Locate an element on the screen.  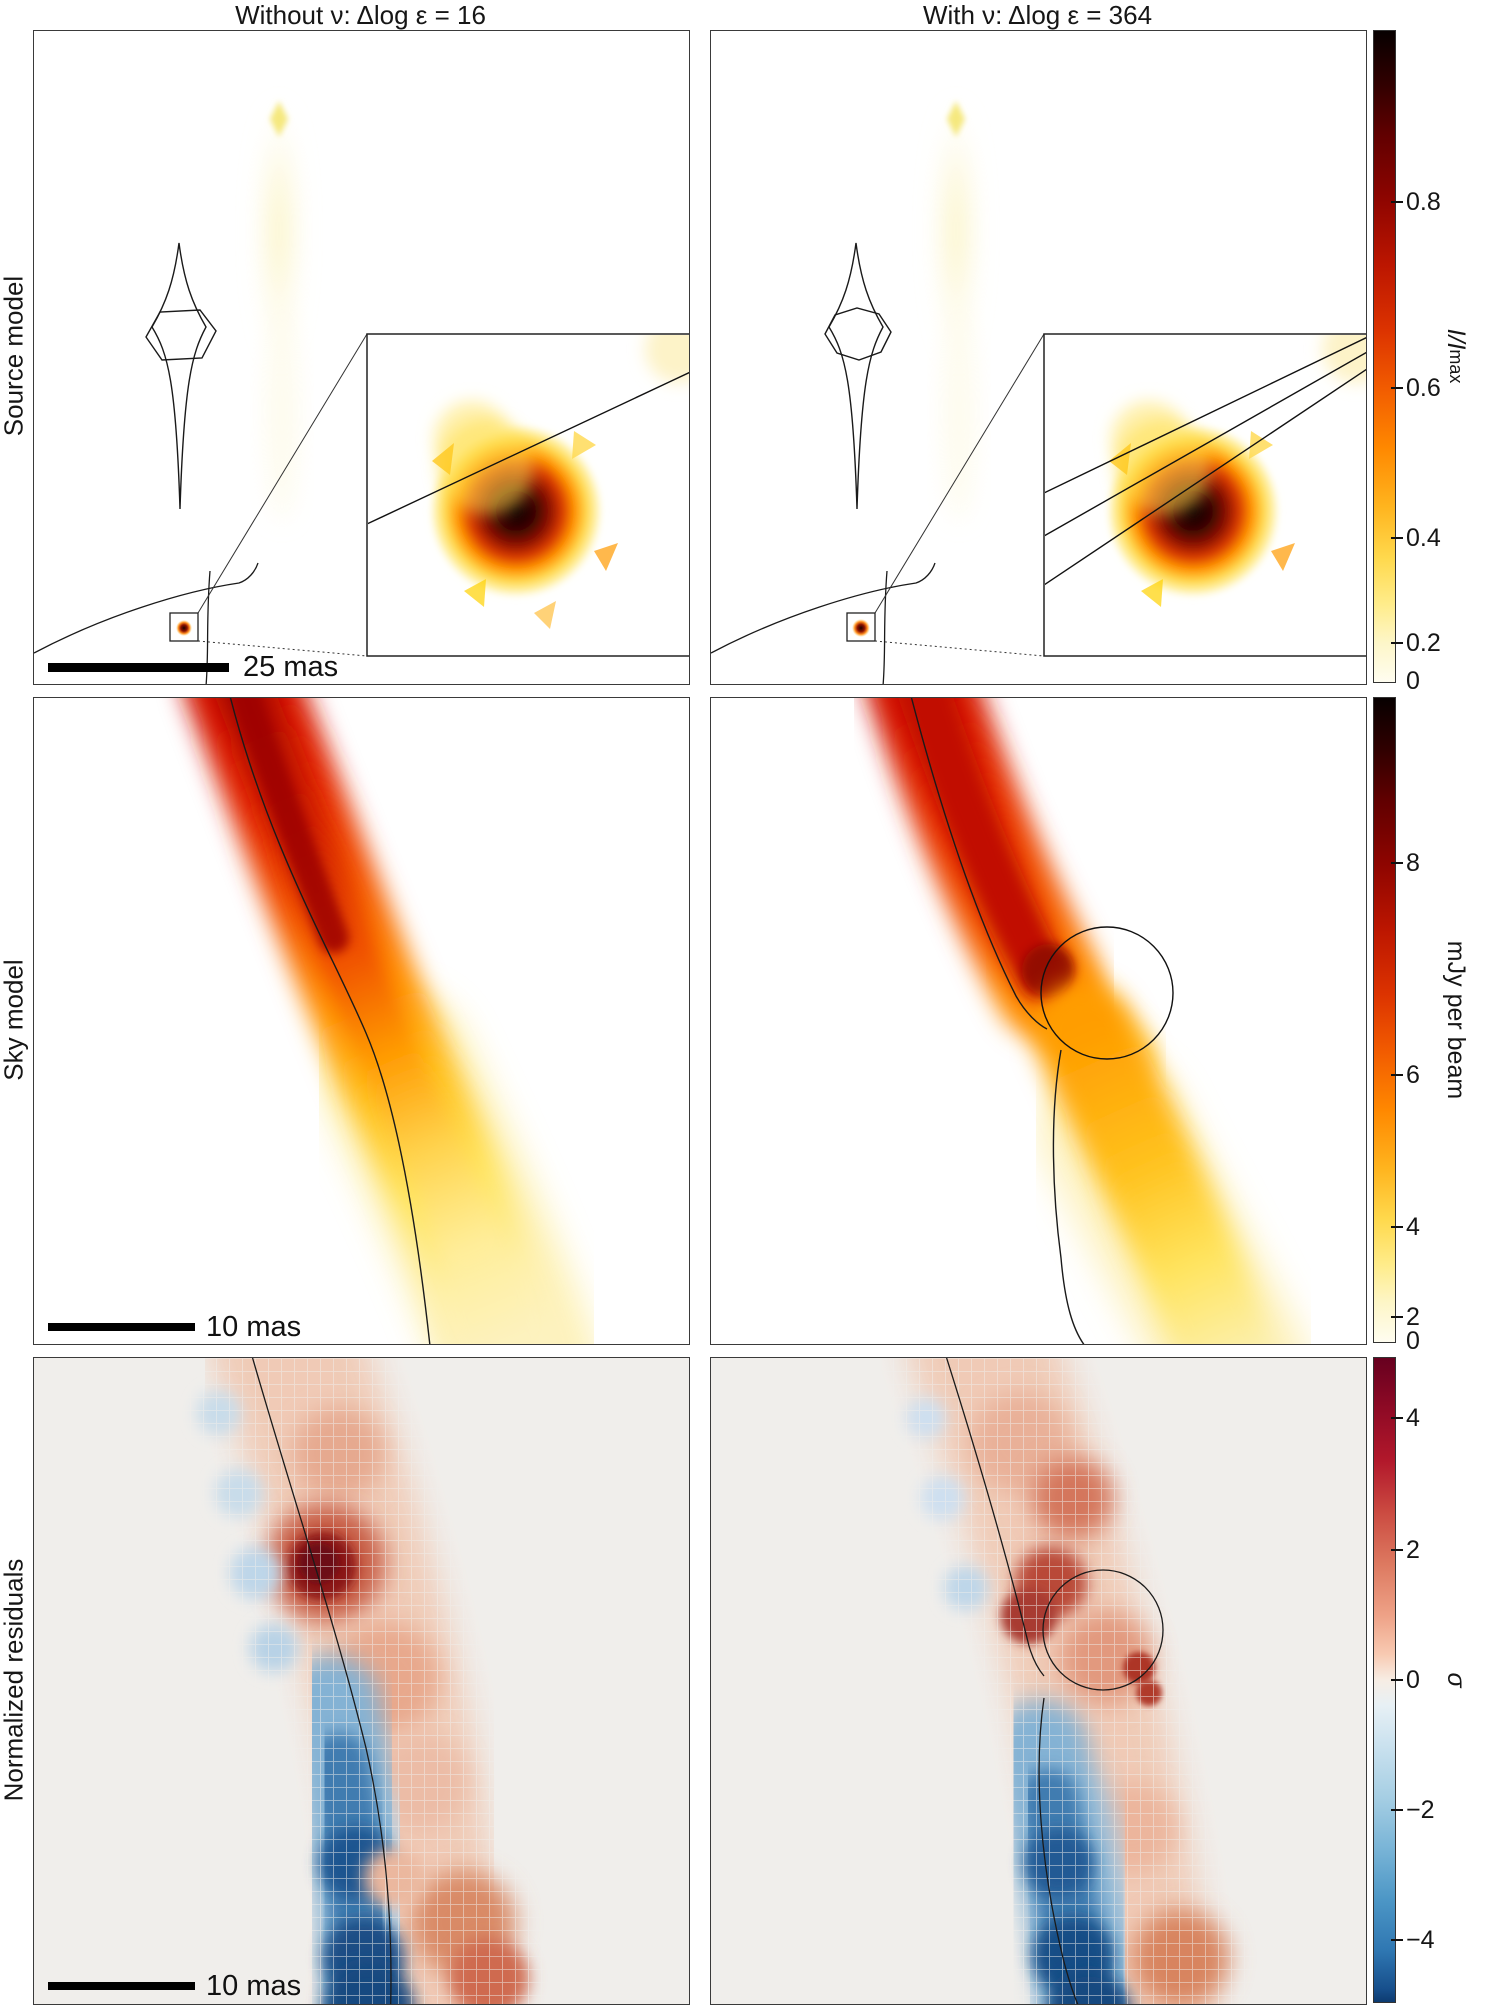
scalebar-label-row2: 10 mas is located at coordinates (254, 1327).